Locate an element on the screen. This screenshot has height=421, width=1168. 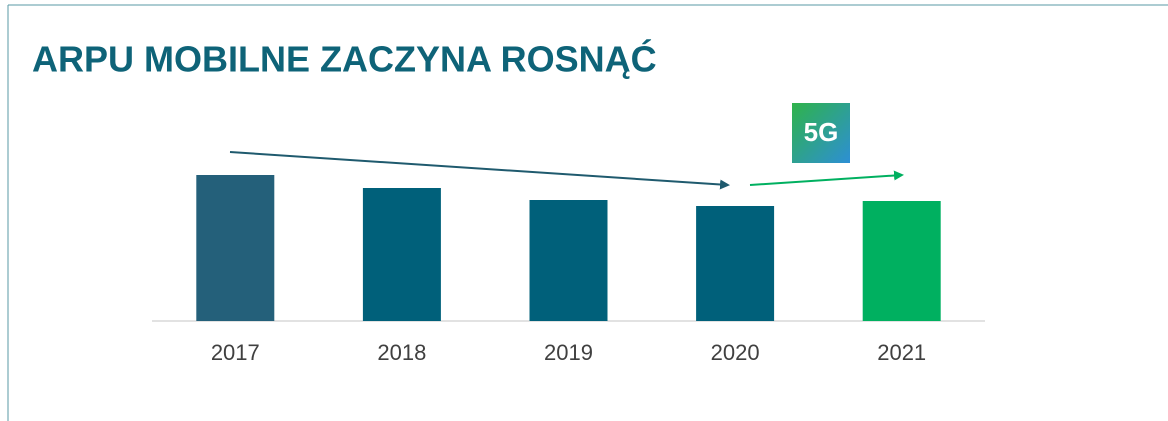
x-tick-label: 2017 is located at coordinates (235, 352).